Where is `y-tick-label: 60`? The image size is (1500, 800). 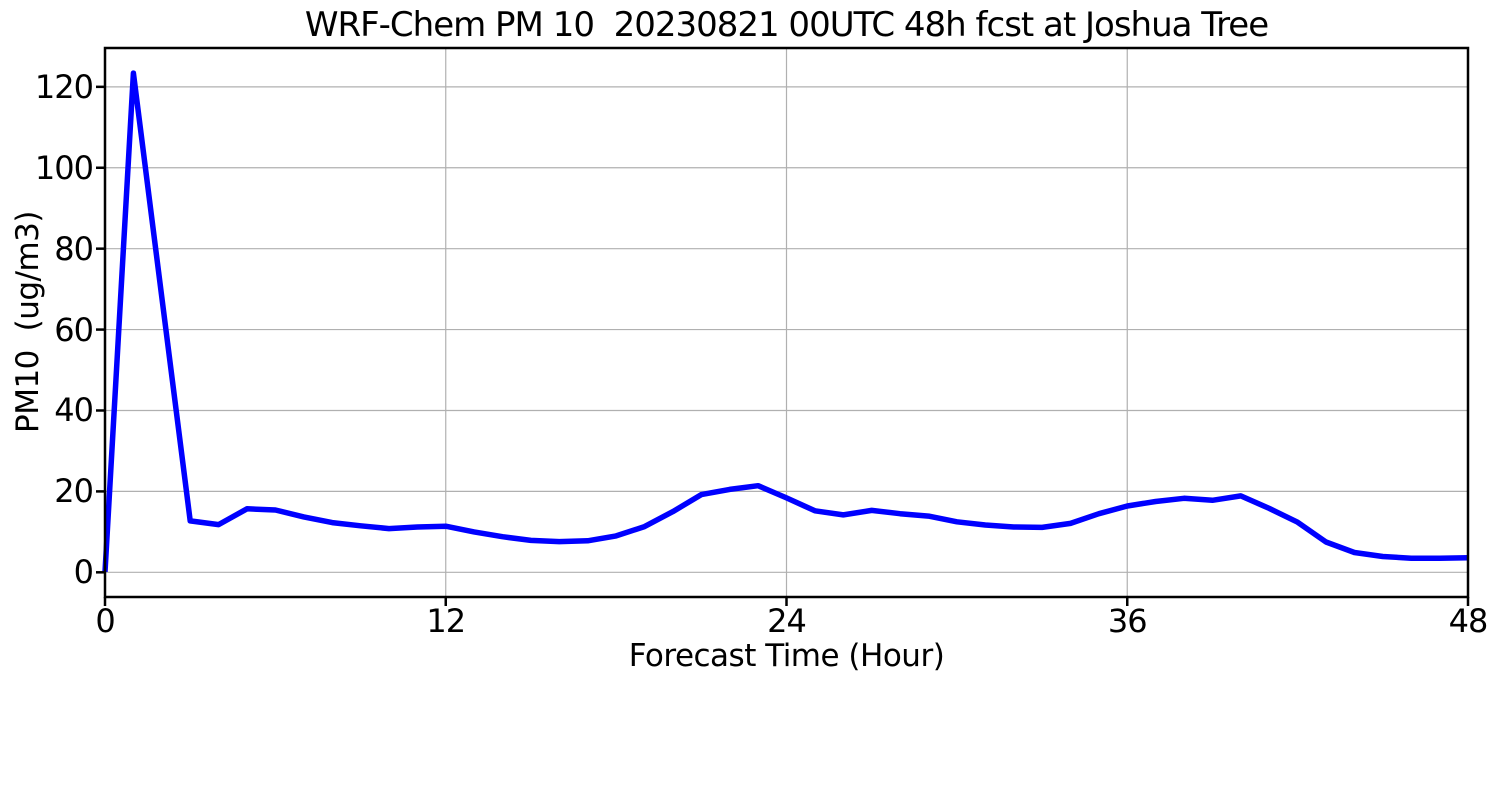 y-tick-label: 60 is located at coordinates (74, 329).